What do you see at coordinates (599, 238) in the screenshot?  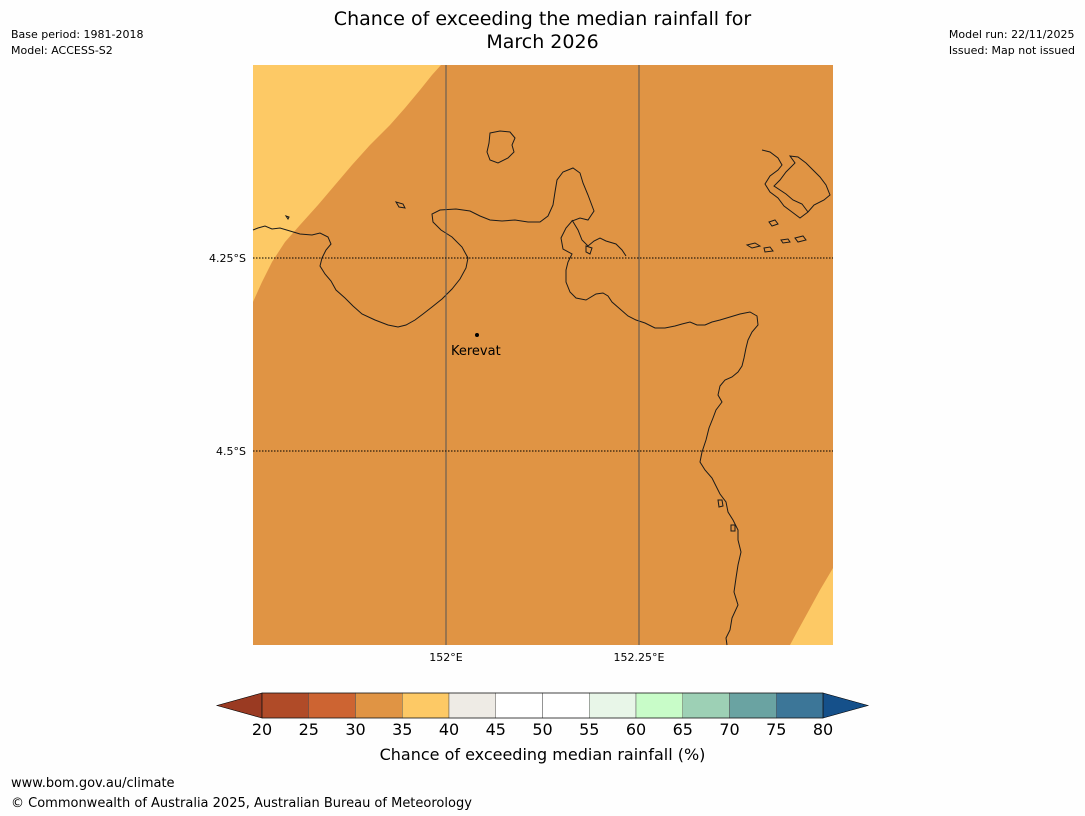 I see `coastline-inlet-east` at bounding box center [599, 238].